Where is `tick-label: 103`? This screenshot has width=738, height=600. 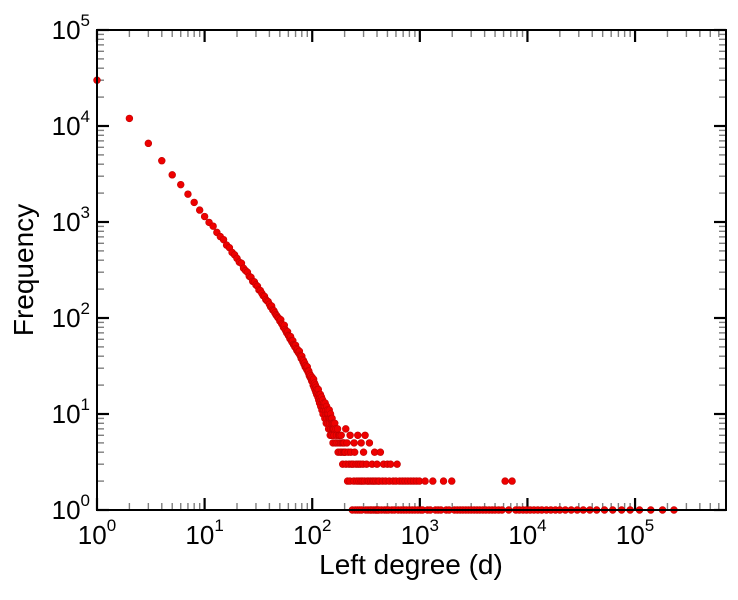
tick-label: 103 is located at coordinates (420, 533).